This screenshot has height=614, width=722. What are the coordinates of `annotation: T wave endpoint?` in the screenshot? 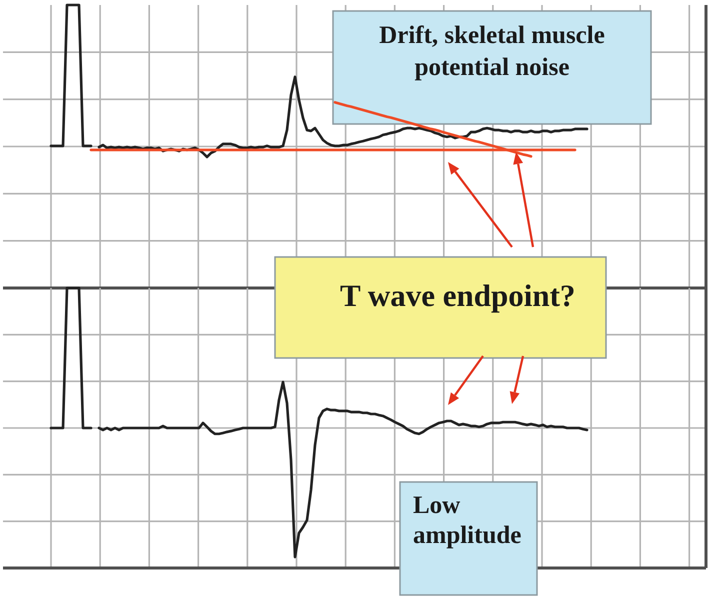 It's located at (458, 295).